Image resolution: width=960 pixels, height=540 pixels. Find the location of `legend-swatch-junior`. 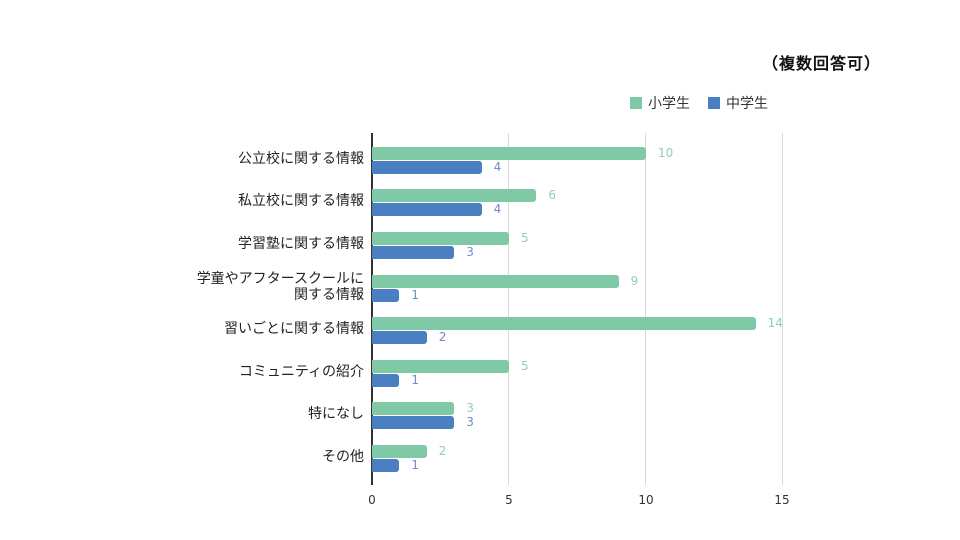

legend-swatch-junior is located at coordinates (714, 103).